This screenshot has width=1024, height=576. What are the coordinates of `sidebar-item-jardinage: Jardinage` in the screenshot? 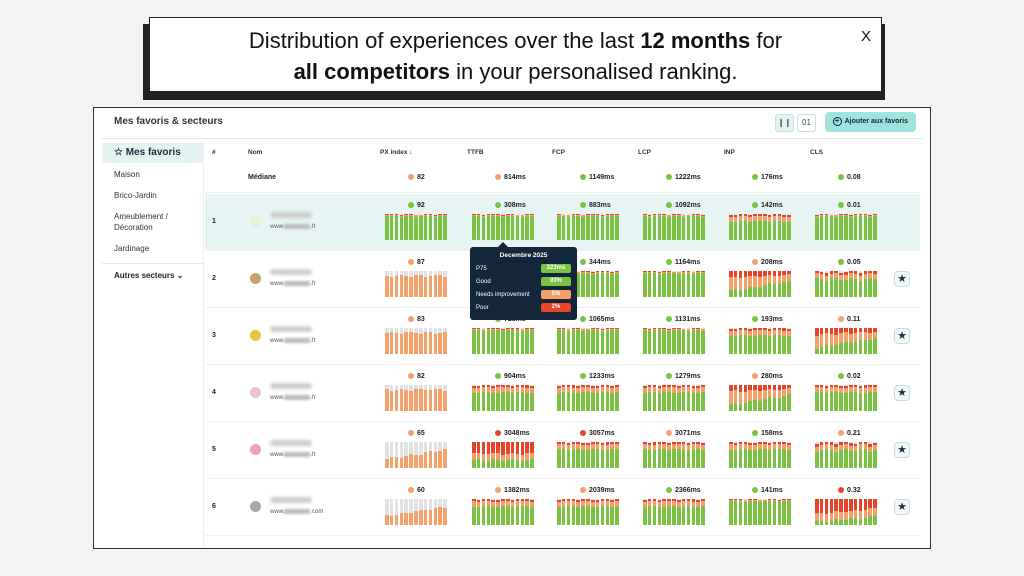 It's located at (132, 248).